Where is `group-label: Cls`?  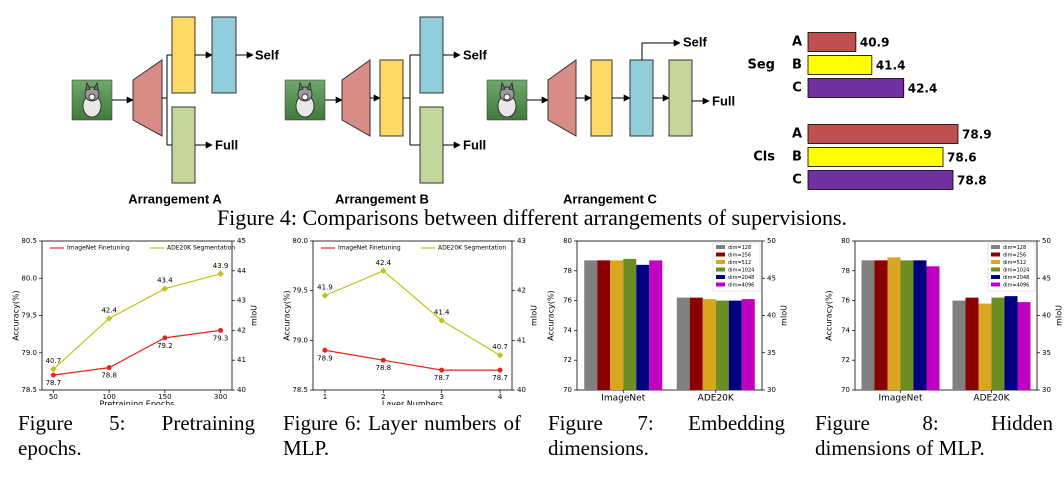
group-label: Cls is located at coordinates (764, 157).